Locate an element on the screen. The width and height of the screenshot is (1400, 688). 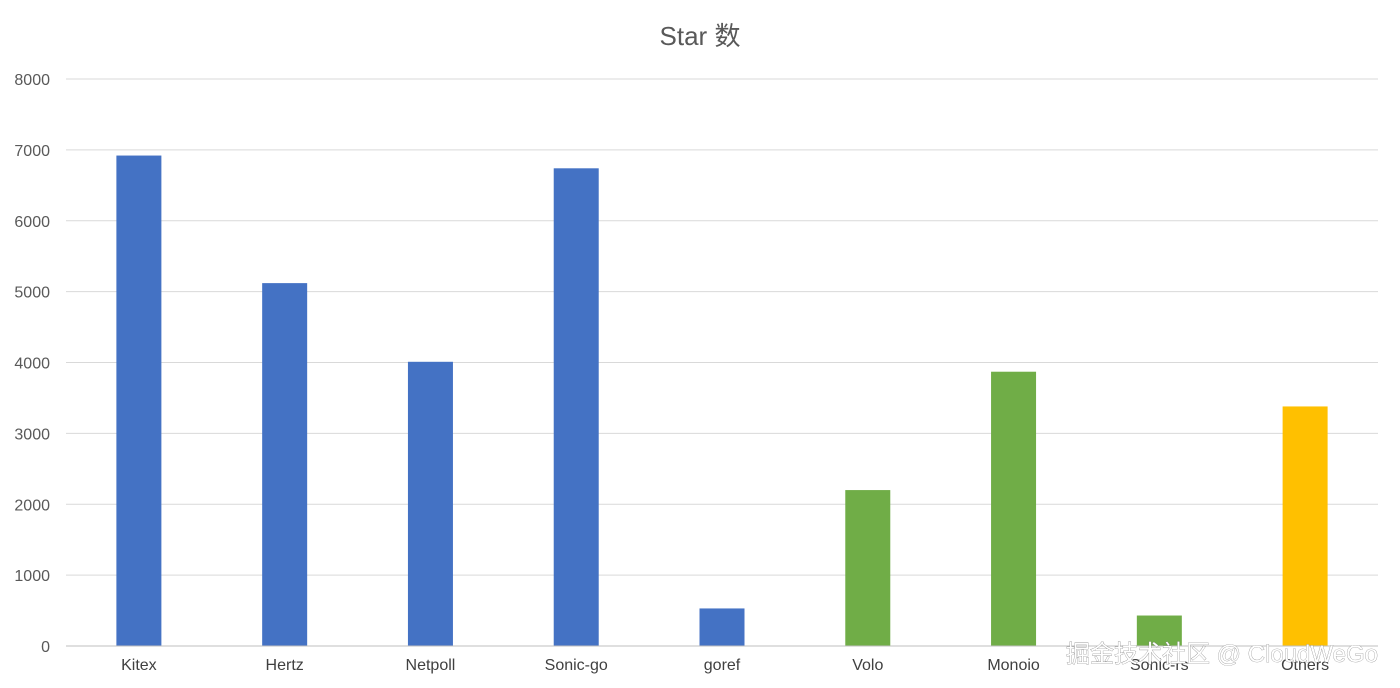
bar-volo is located at coordinates (868, 568).